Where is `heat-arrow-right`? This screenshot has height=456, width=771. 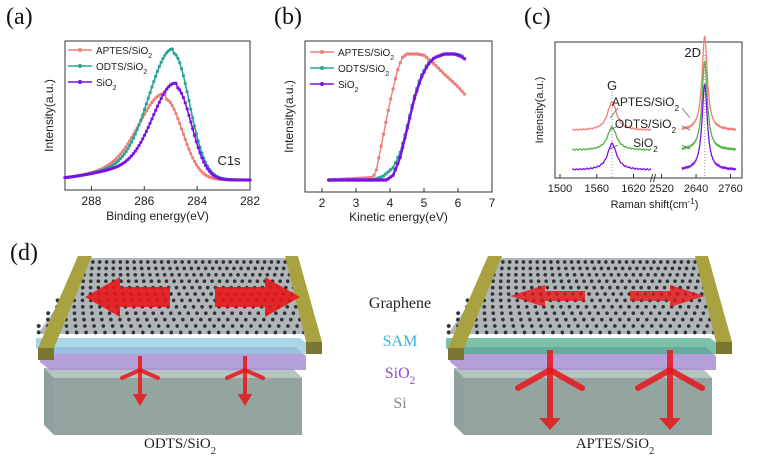 heat-arrow-right is located at coordinates (667, 296).